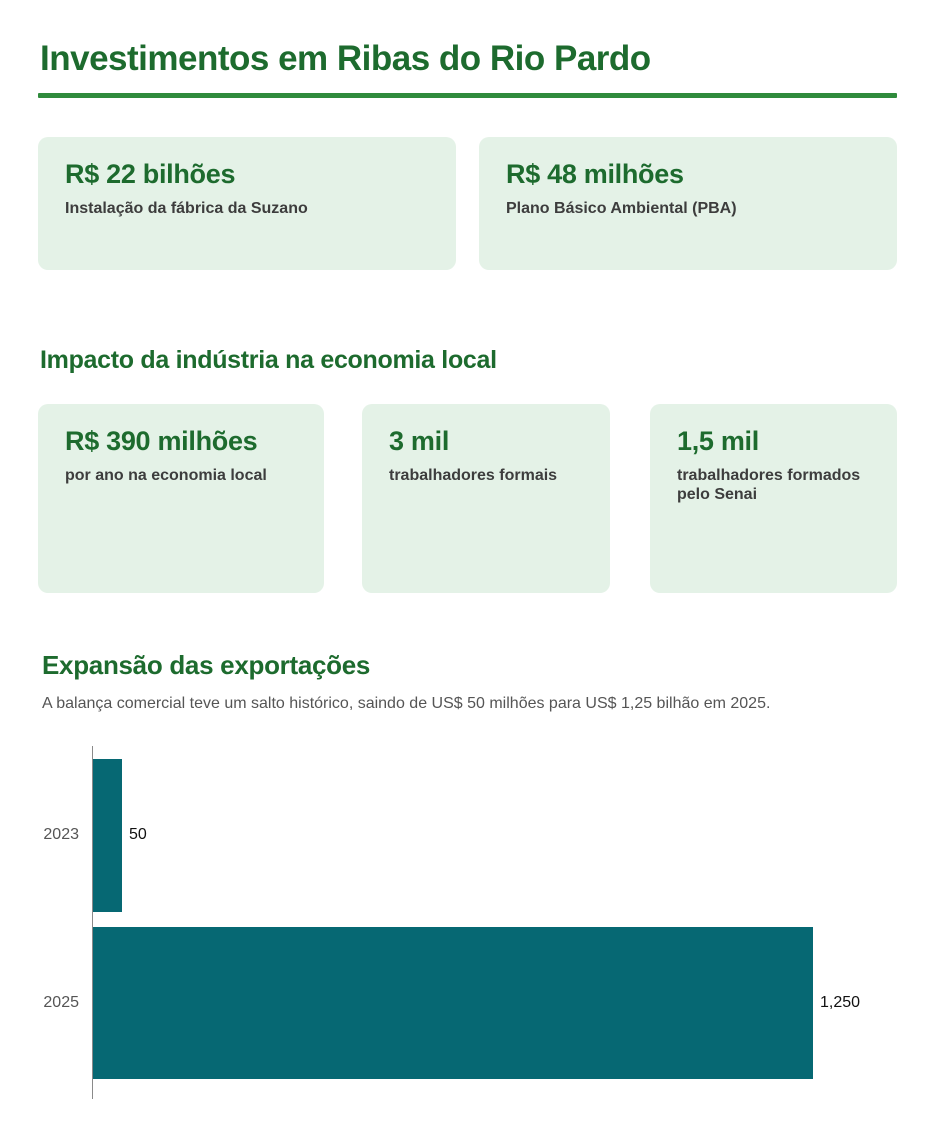 Image resolution: width=934 pixels, height=1146 pixels. What do you see at coordinates (621, 208) in the screenshot?
I see `card-label: Plano Básico Ambiental (PBA)` at bounding box center [621, 208].